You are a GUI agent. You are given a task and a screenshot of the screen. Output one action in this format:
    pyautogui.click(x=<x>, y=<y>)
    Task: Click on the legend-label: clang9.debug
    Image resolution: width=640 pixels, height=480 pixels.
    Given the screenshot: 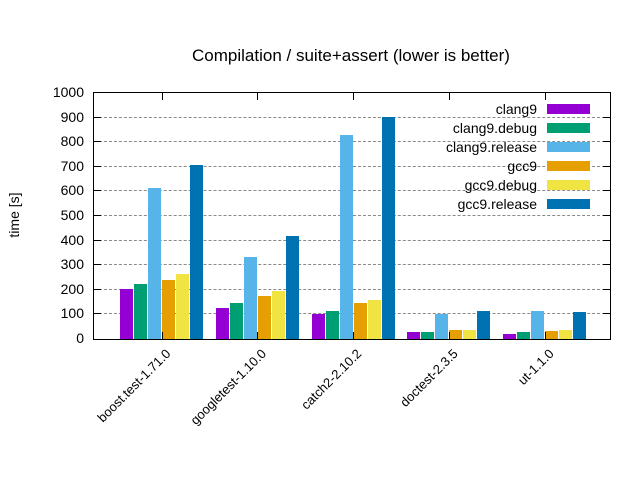 What is the action you would take?
    pyautogui.click(x=494, y=127)
    